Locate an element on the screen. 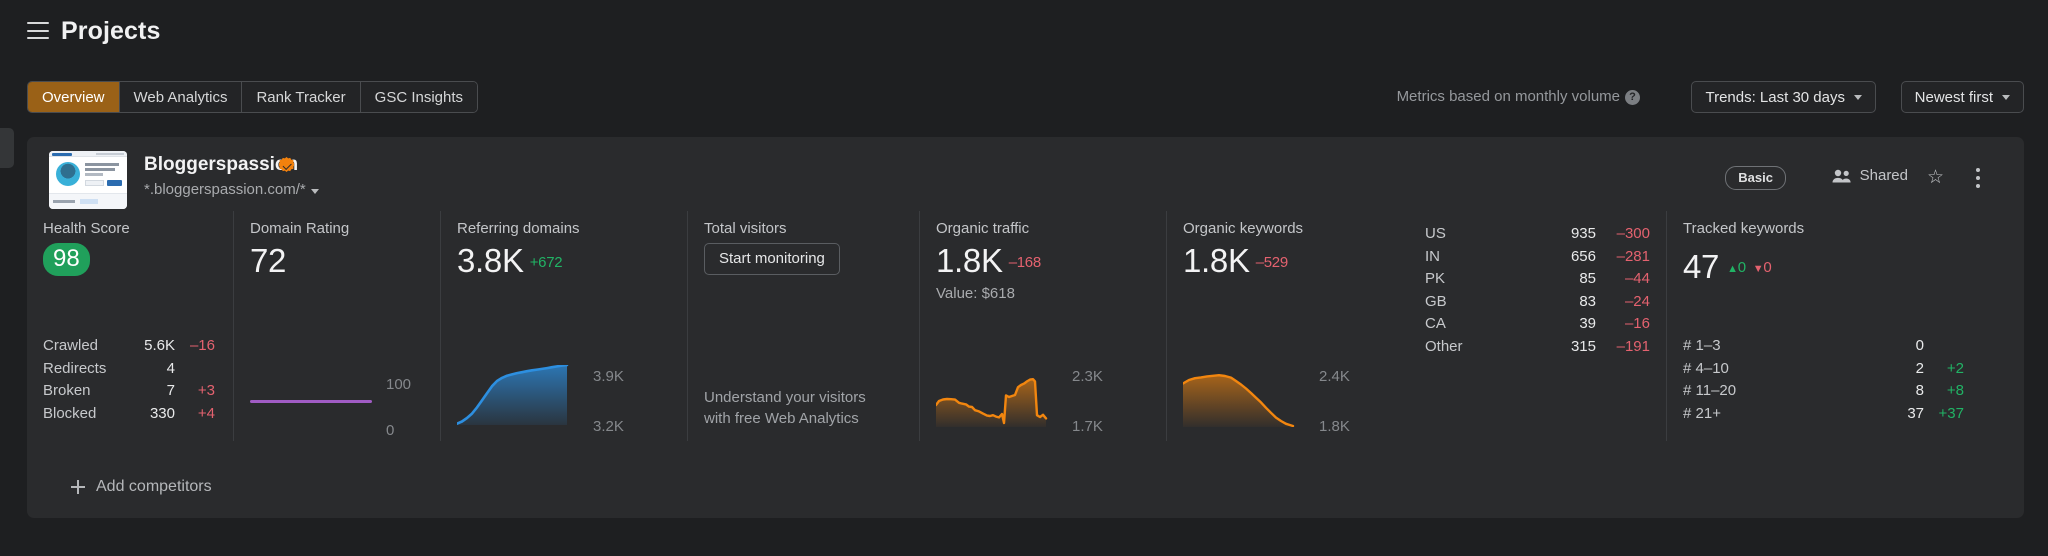 The width and height of the screenshot is (2048, 556). axis-label-bottom: 1.7K is located at coordinates (1087, 426).